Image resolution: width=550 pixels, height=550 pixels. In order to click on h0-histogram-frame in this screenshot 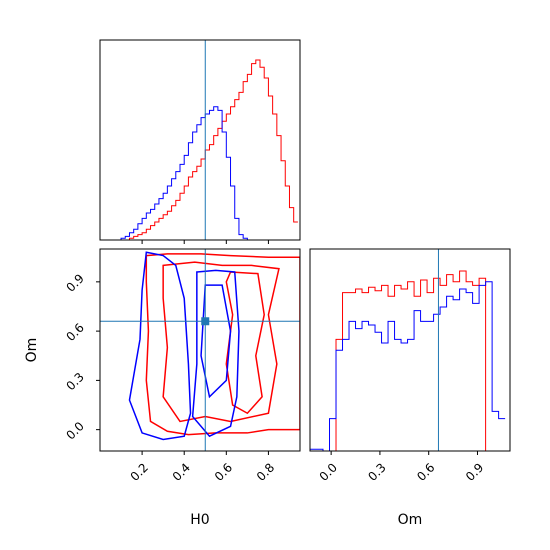, I will do `click(200, 140)`.